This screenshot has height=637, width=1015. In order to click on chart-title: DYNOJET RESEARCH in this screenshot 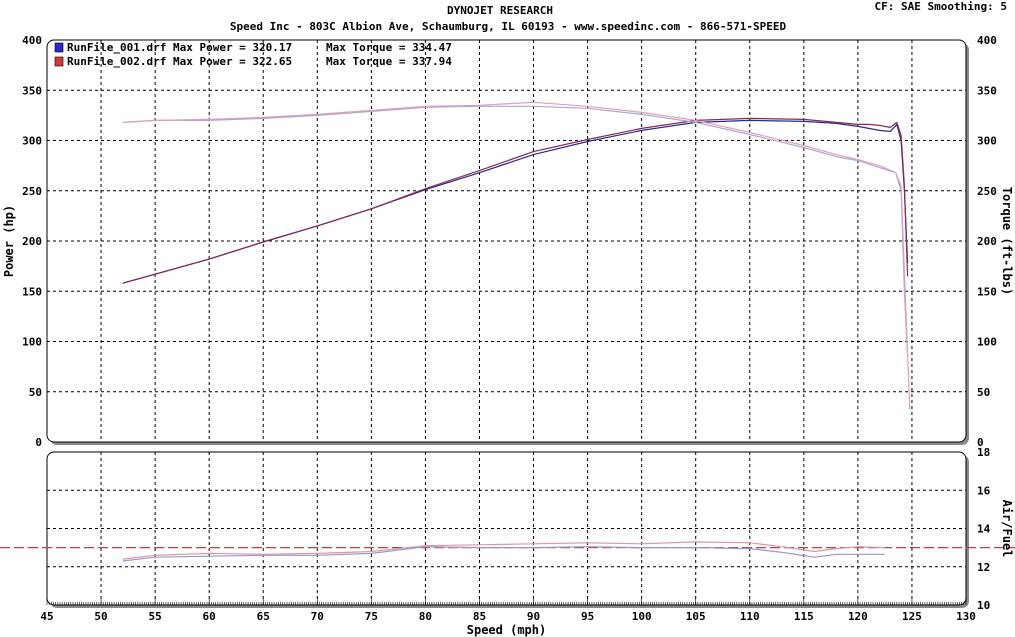, I will do `click(500, 10)`.